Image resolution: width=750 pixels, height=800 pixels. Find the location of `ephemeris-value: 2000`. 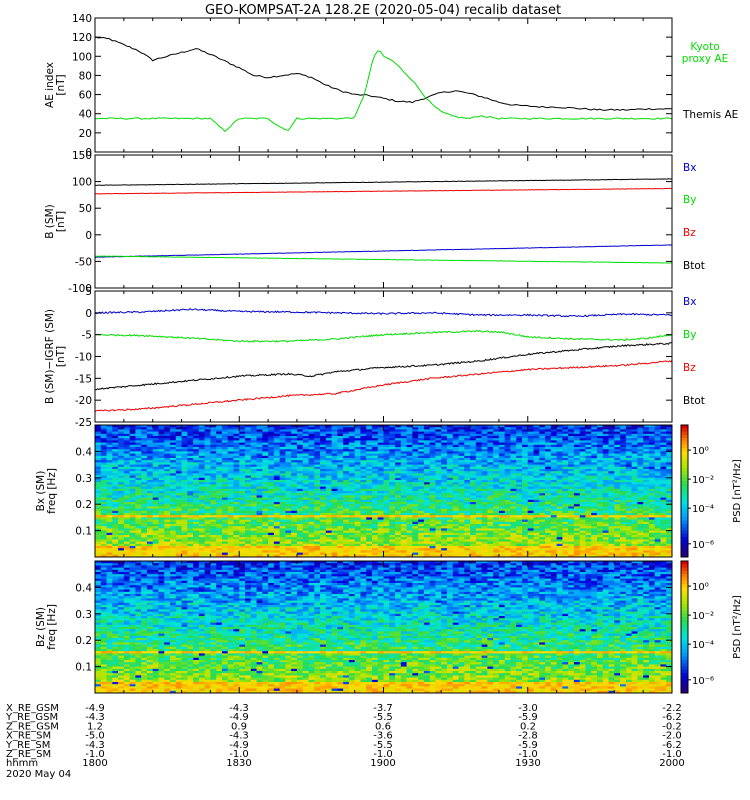

ephemeris-value: 2000 is located at coordinates (671, 763).